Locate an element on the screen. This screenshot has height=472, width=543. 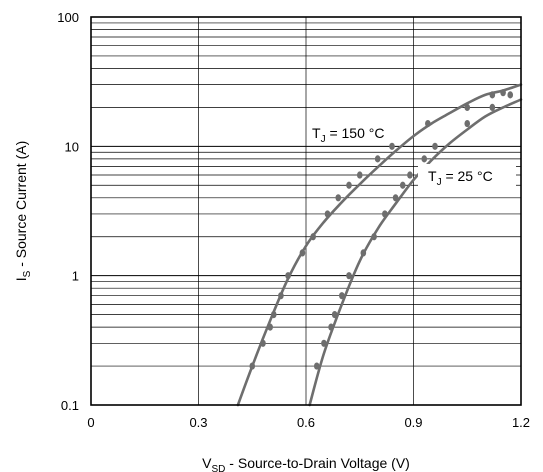
x-axis-ticks: 0 0.3 0.6 0.9 1.2 is located at coordinates (308, 422).